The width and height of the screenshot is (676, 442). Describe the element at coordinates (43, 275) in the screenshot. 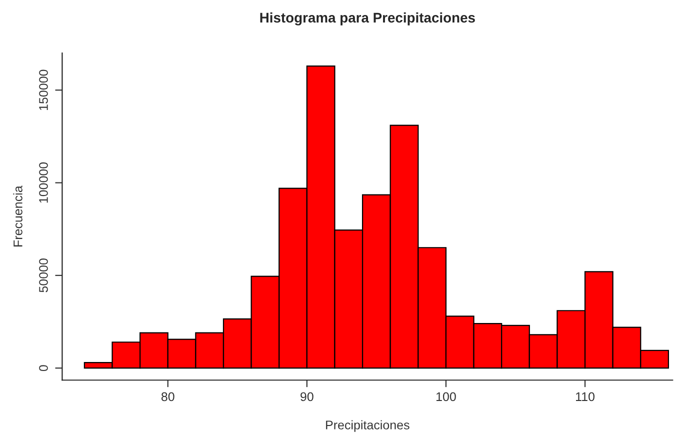

I see `y-tick-label: 50000` at that location.